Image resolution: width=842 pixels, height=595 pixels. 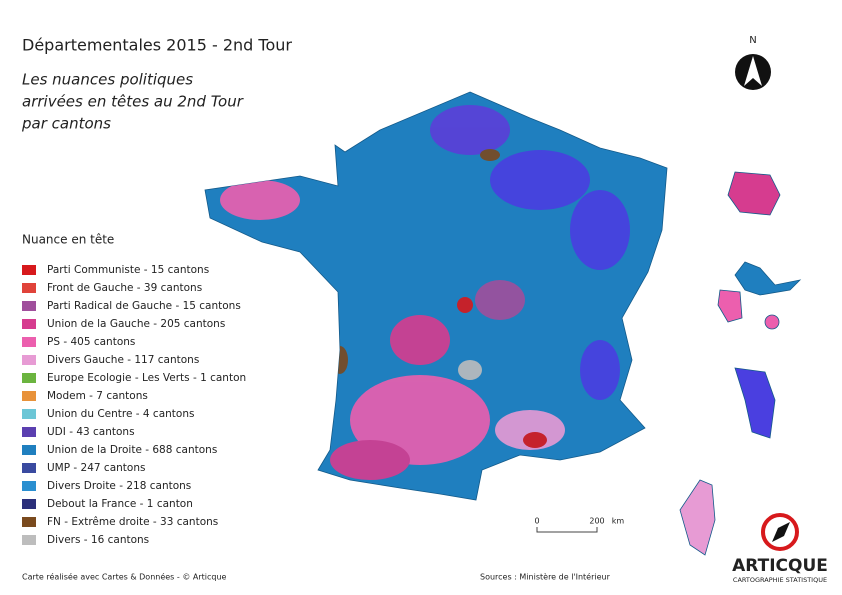 What do you see at coordinates (107, 80) in the screenshot?
I see `subtitle: Les nuances politiques` at bounding box center [107, 80].